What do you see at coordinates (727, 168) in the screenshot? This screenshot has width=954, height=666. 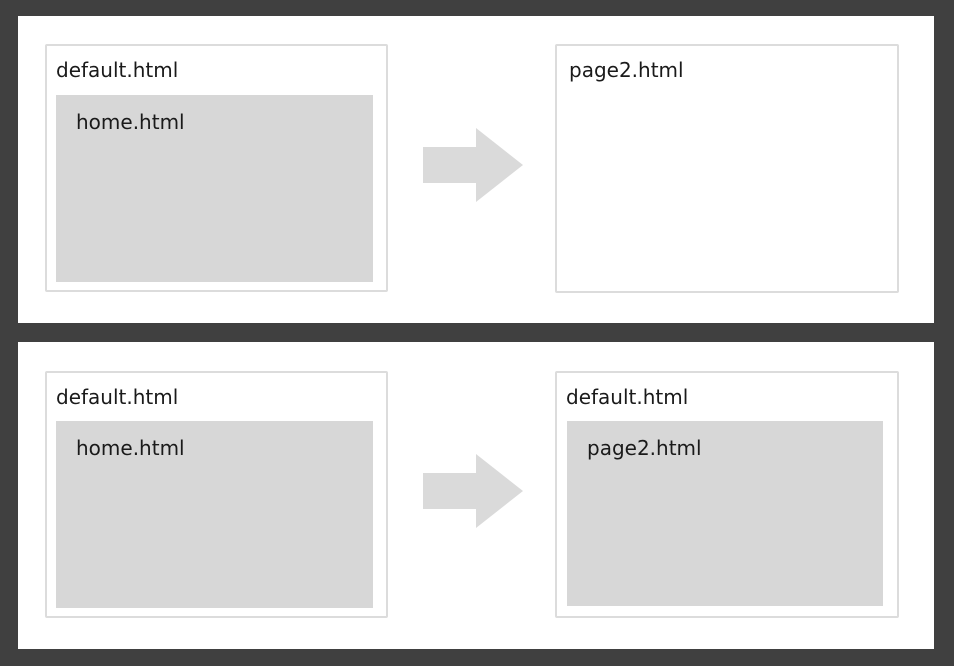 I see `top-right-page2-frame: page2.html` at bounding box center [727, 168].